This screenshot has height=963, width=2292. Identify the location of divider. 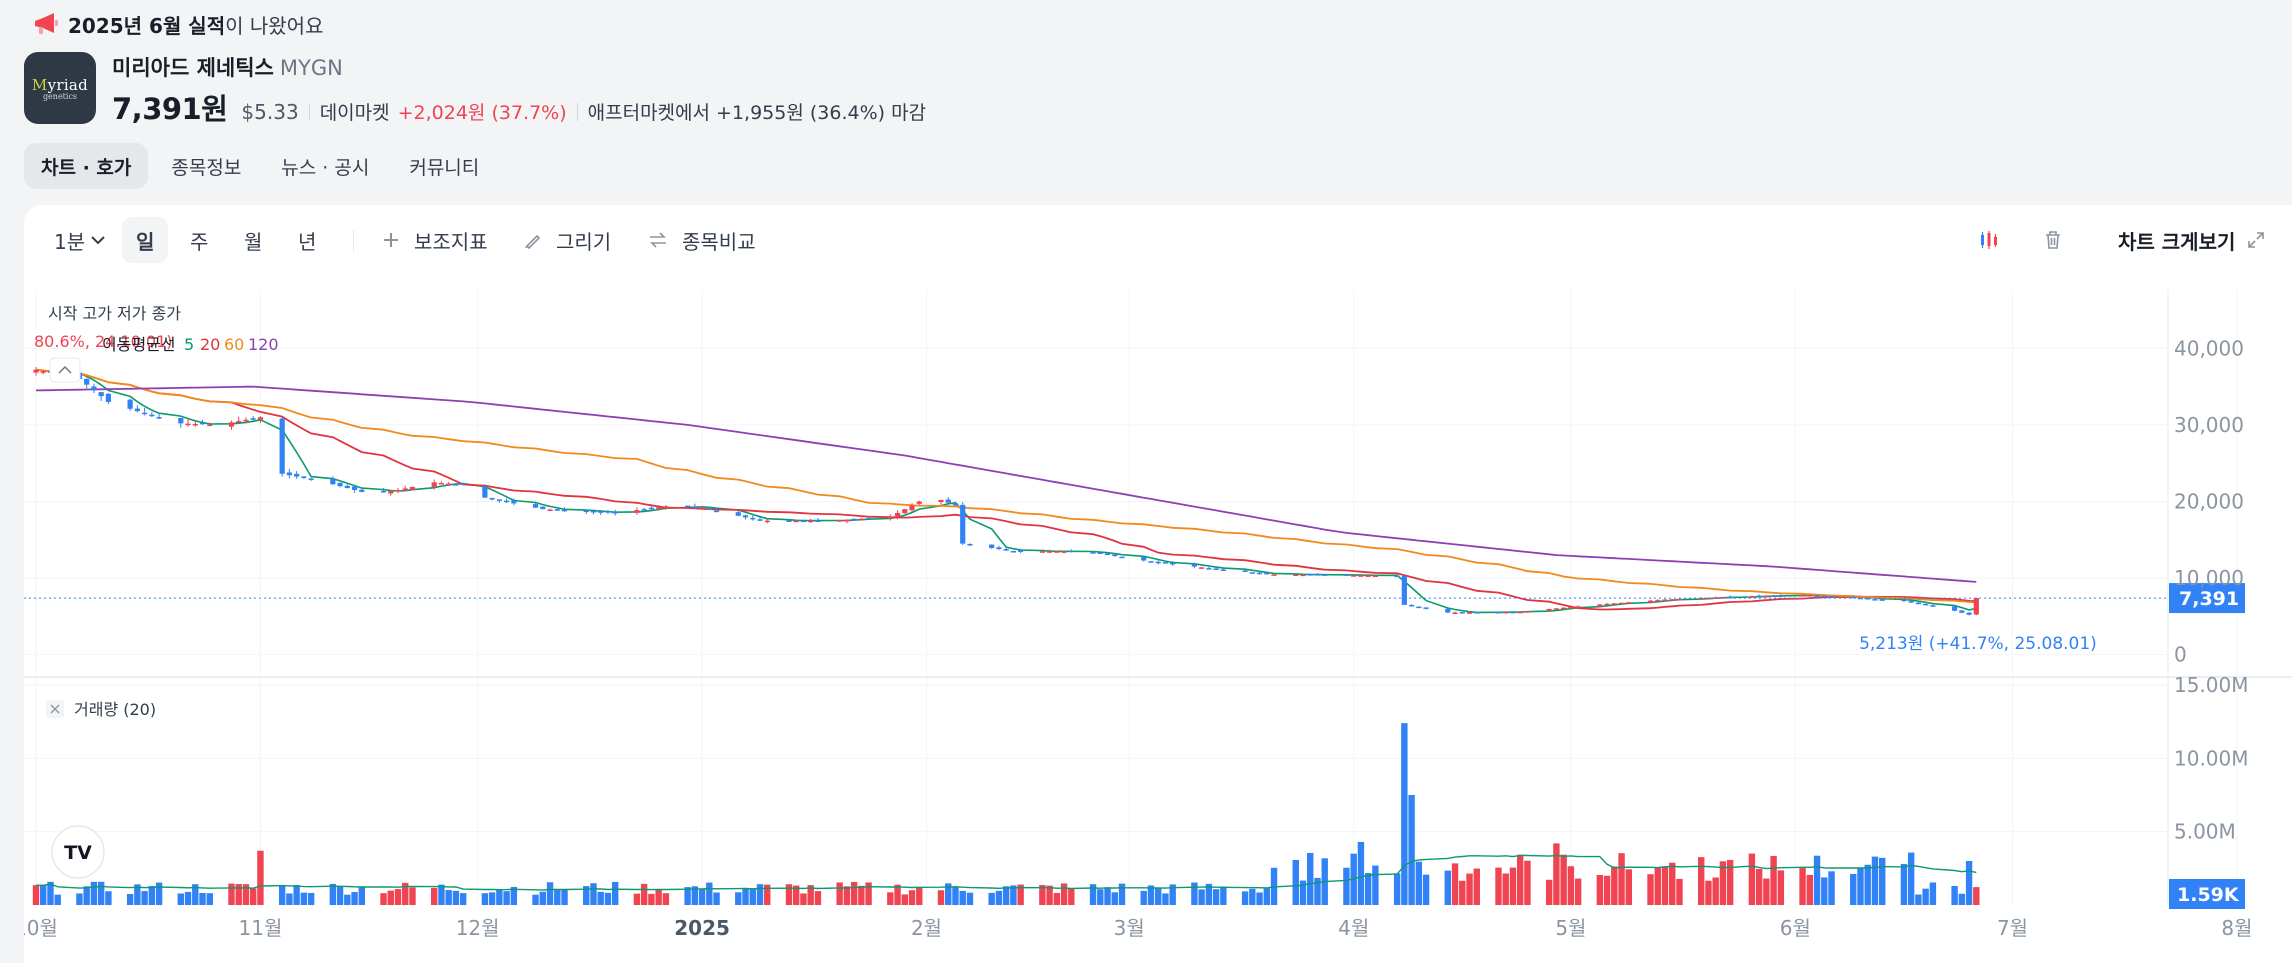
(309, 112).